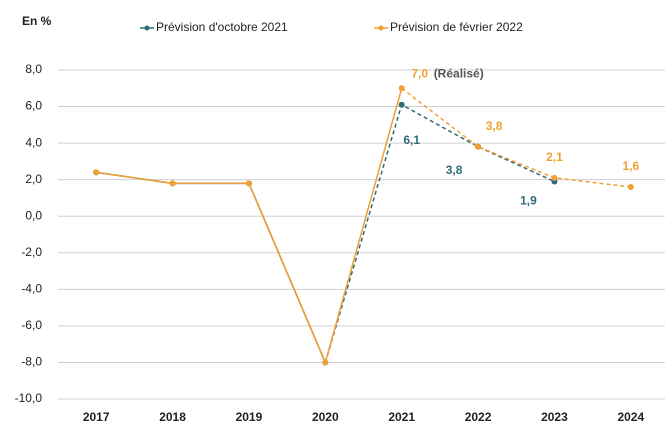 The height and width of the screenshot is (425, 669). Describe the element at coordinates (31, 325) in the screenshot. I see `y-tick-label: -6,0` at that location.